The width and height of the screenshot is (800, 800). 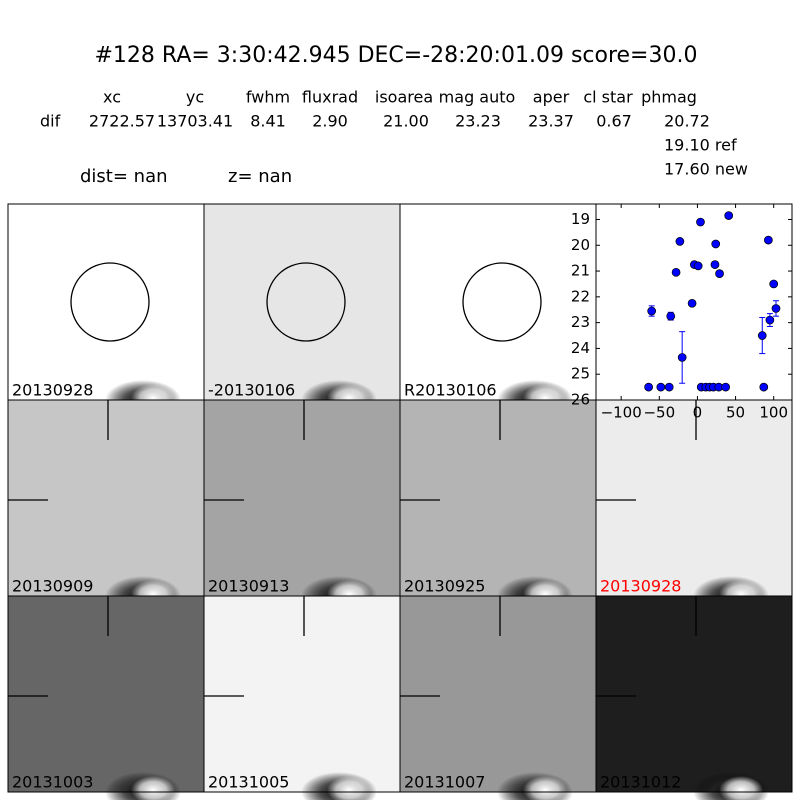 I want to click on x-tick-label: 50, so click(x=735, y=413).